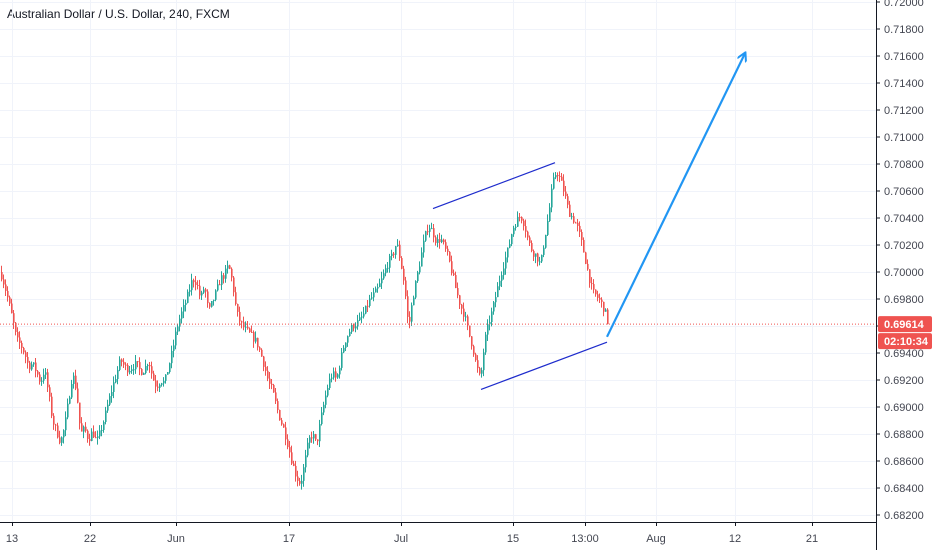 Image resolution: width=932 pixels, height=550 pixels. I want to click on price-tick-label: 0.69800, so click(904, 300).